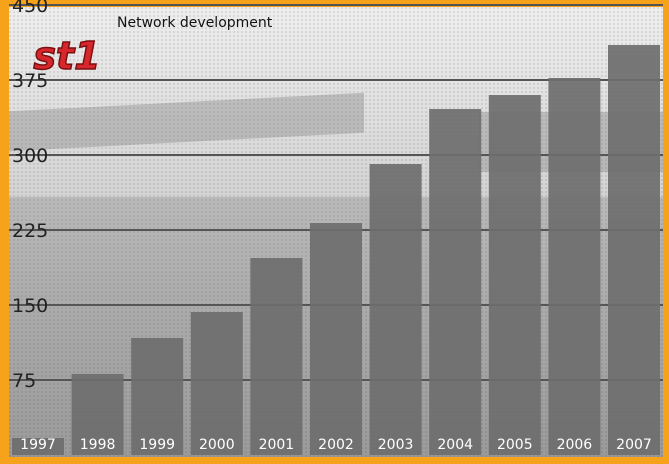 The width and height of the screenshot is (669, 464). Describe the element at coordinates (30, 231) in the screenshot. I see `y-tick-label: 225` at that location.